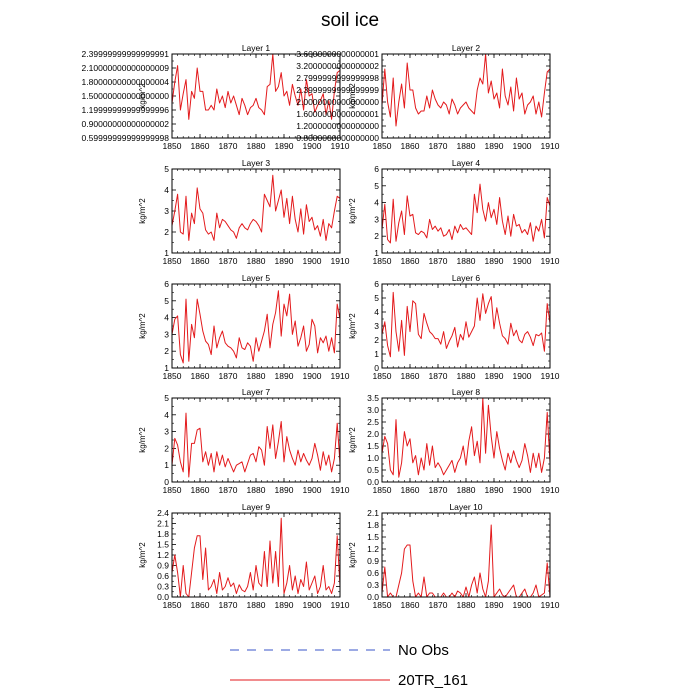  Describe the element at coordinates (423, 650) in the screenshot. I see `legend-label-no-obs: No Obs` at that location.